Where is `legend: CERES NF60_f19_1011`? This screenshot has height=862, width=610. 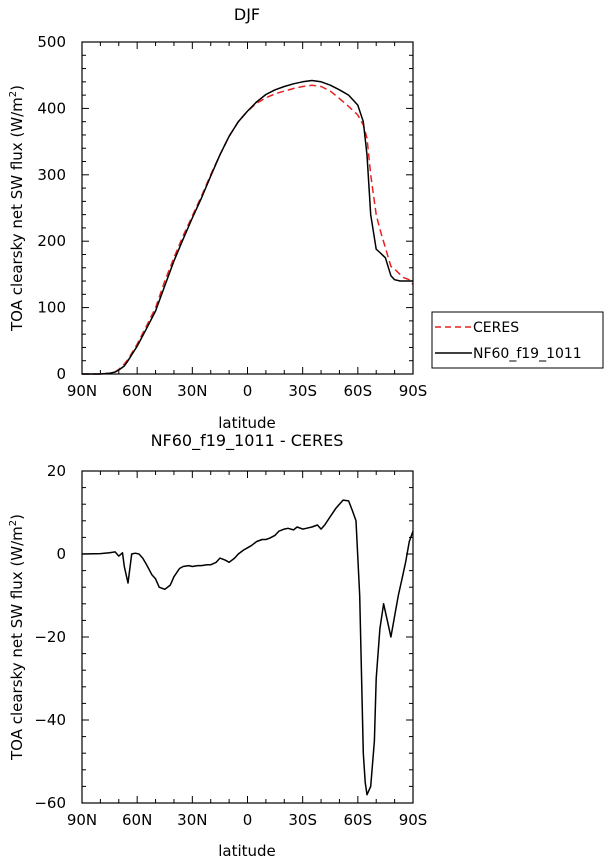
legend: CERES NF60_f19_1011 is located at coordinates (517, 340).